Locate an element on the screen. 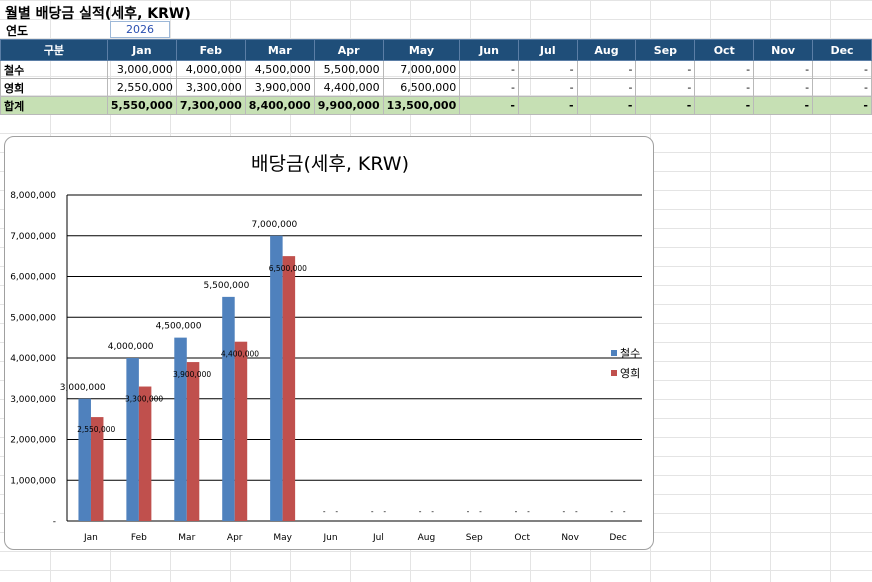  row-label: 합계 is located at coordinates (54, 105).